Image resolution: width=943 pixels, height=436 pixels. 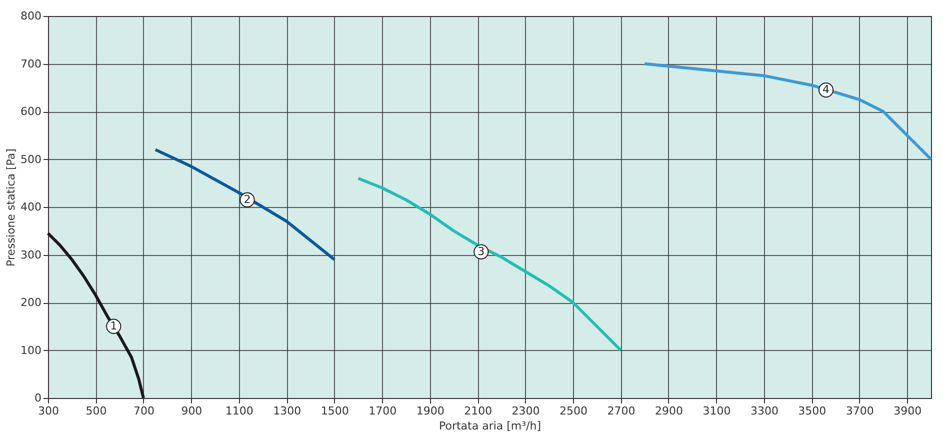 I want to click on annotation: 3, so click(x=481, y=251).